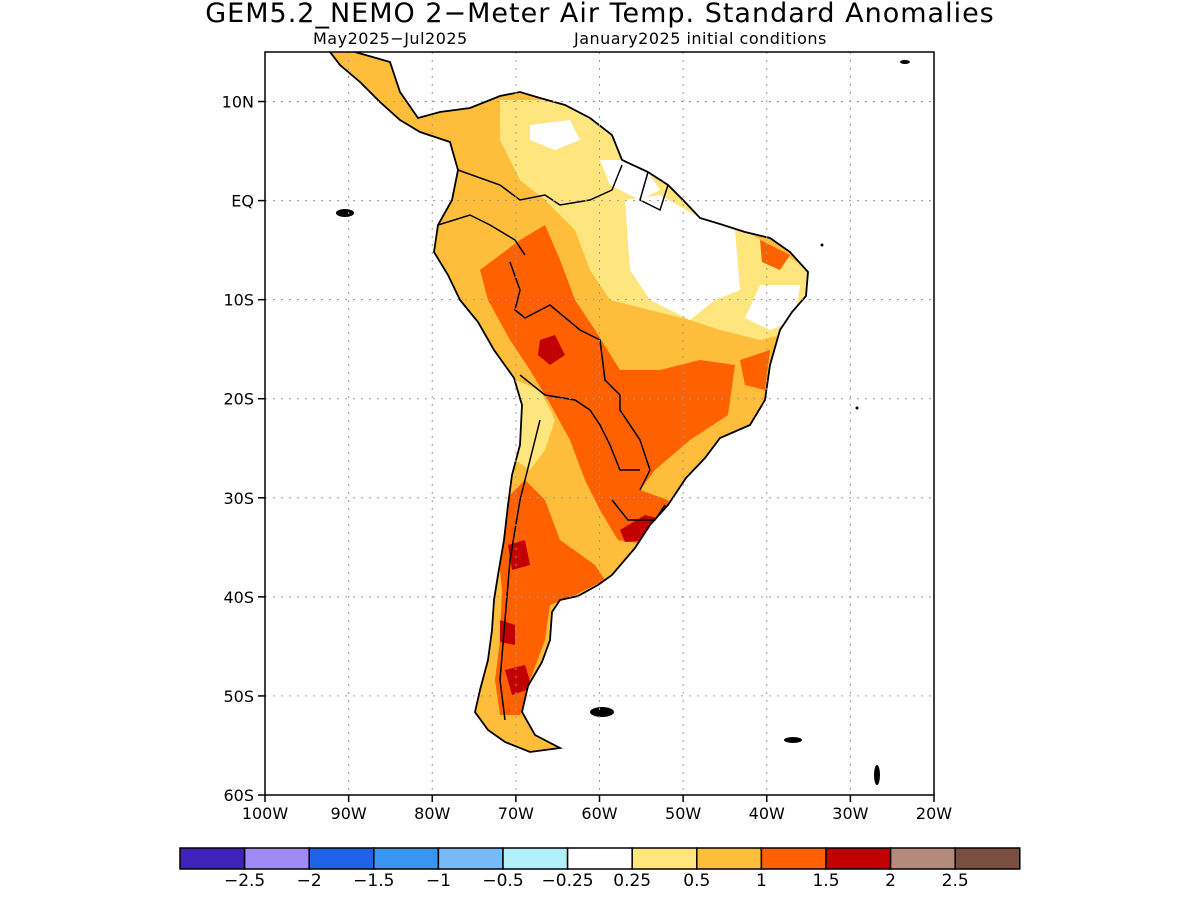 Image resolution: width=1200 pixels, height=900 pixels. What do you see at coordinates (390, 38) in the screenshot?
I see `chart-subtitle-period: May2025−Jul2025` at bounding box center [390, 38].